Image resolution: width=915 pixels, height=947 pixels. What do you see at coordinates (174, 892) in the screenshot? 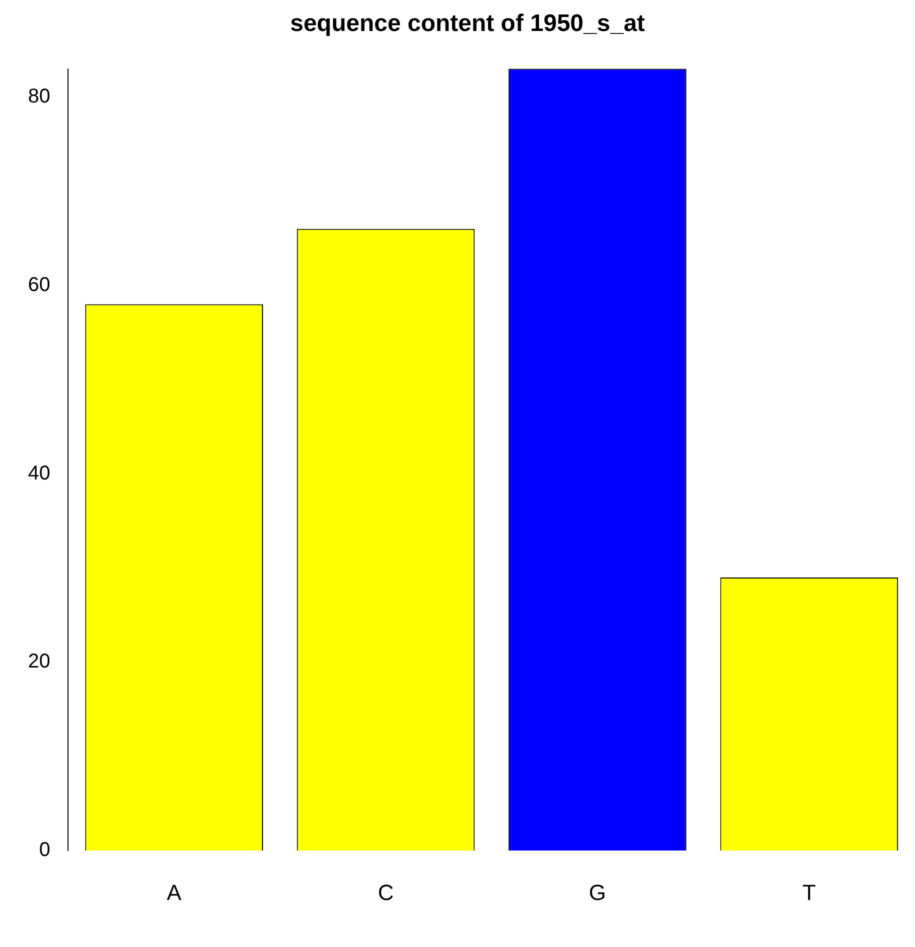
I see `x-tick-label: A` at bounding box center [174, 892].